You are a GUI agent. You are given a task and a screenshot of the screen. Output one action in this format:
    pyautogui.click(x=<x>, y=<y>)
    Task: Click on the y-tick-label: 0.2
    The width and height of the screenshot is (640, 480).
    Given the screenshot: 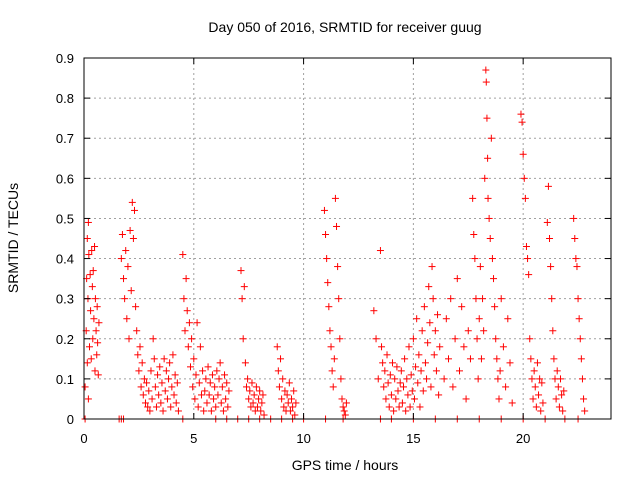 What is the action you would take?
    pyautogui.click(x=65, y=339)
    